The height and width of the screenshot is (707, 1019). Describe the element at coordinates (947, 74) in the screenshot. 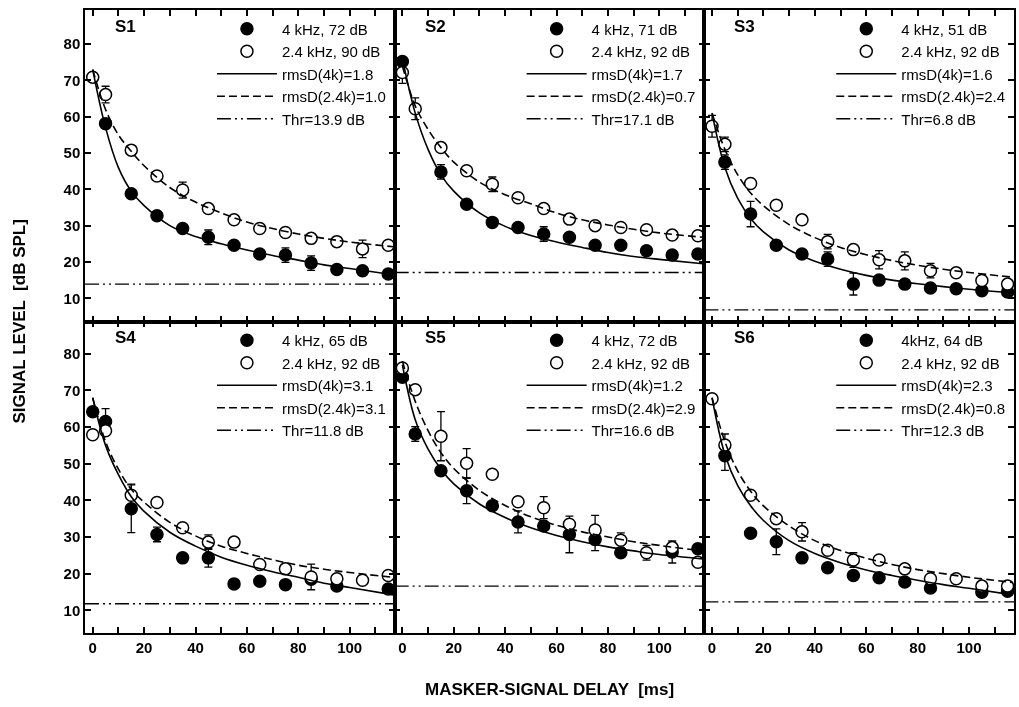

I see `legend-label: rmsD(4k)=1.6` at that location.